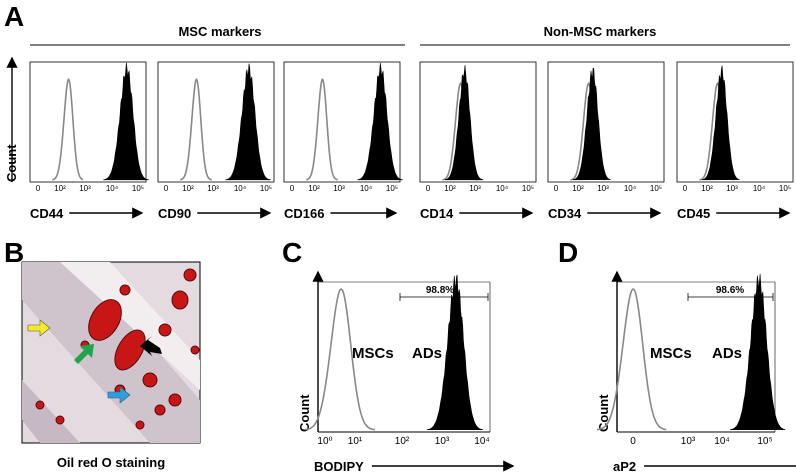 The height and width of the screenshot is (476, 796). I want to click on gate-label: 98.8%, so click(440, 290).